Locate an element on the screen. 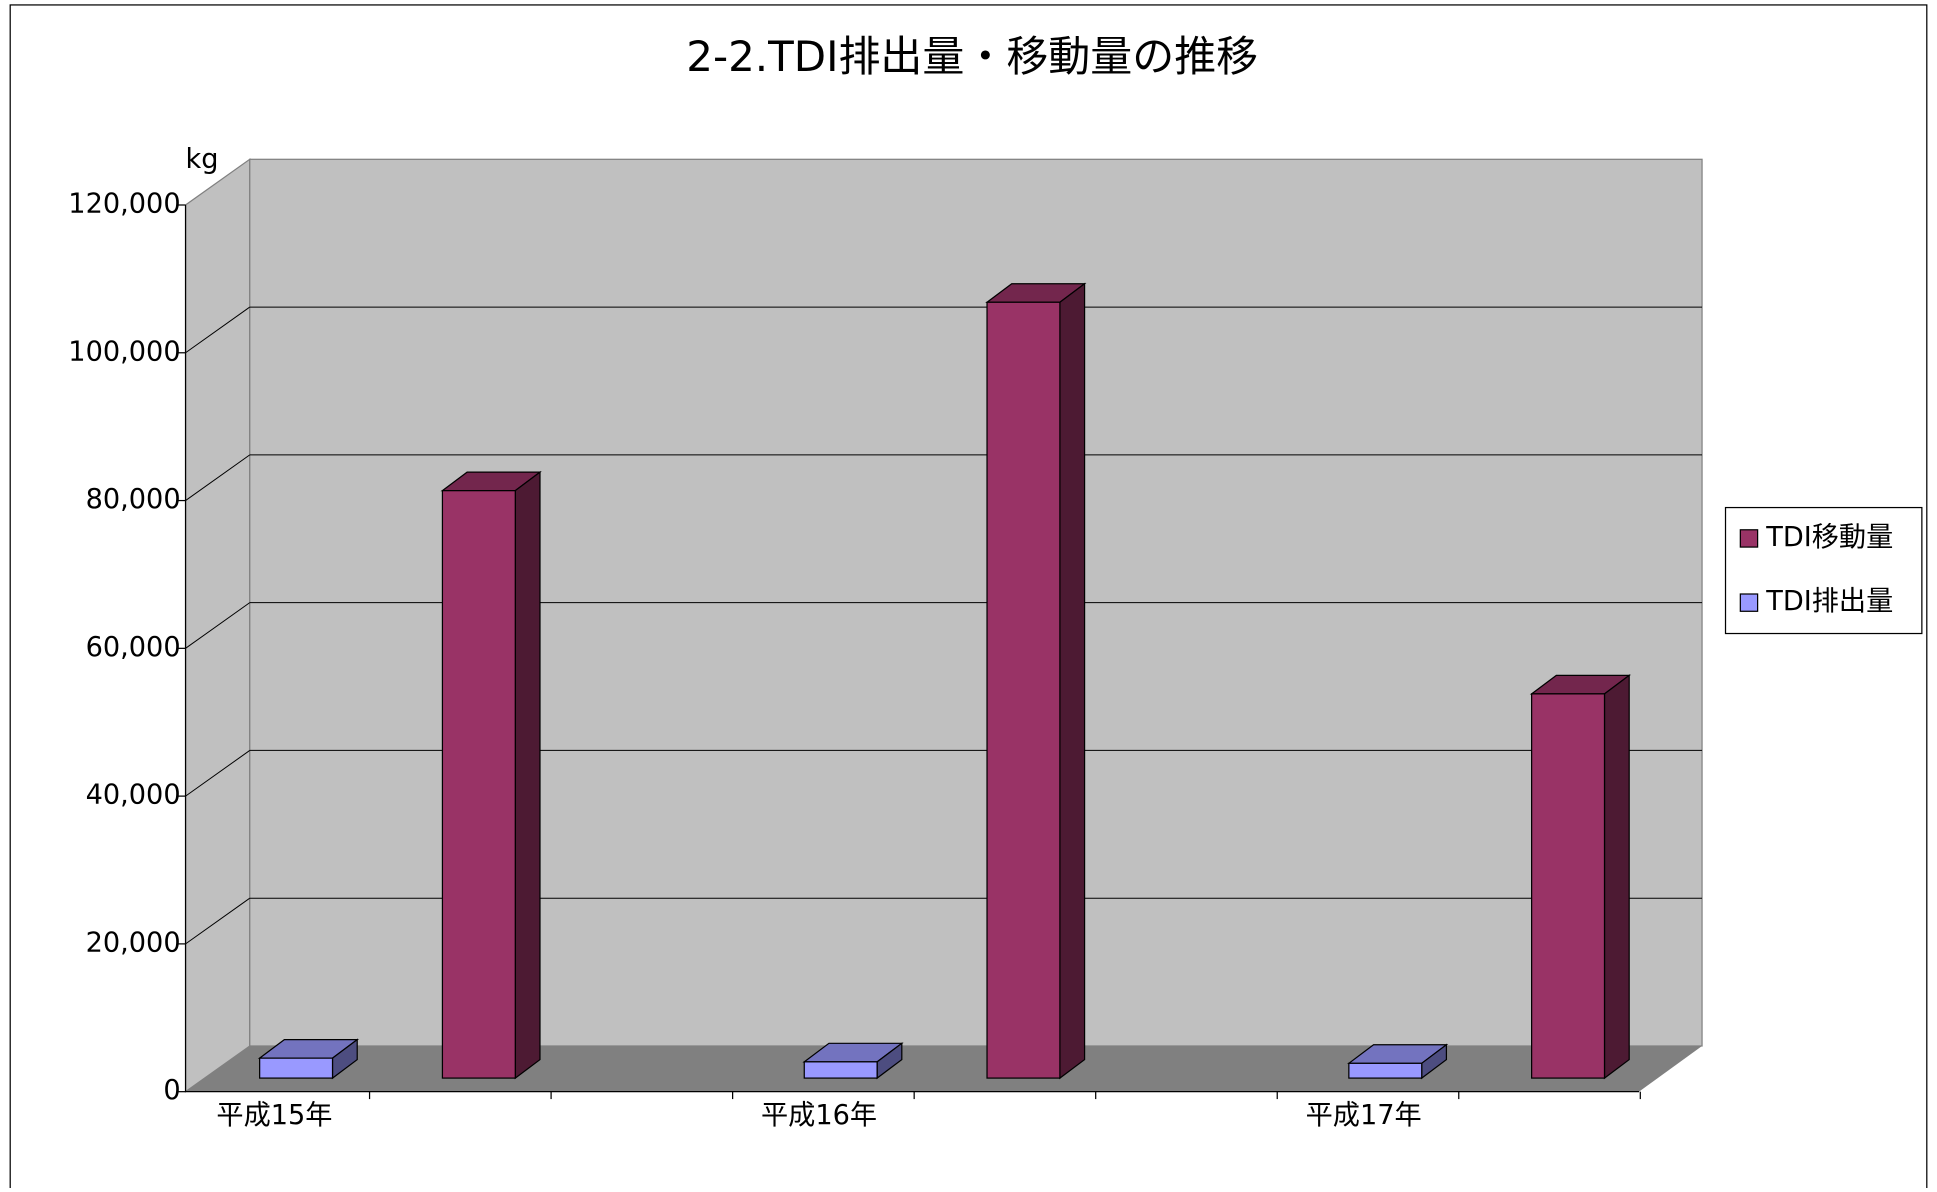 The image size is (1937, 1192). y-tick-label: 40,000 is located at coordinates (133, 795).